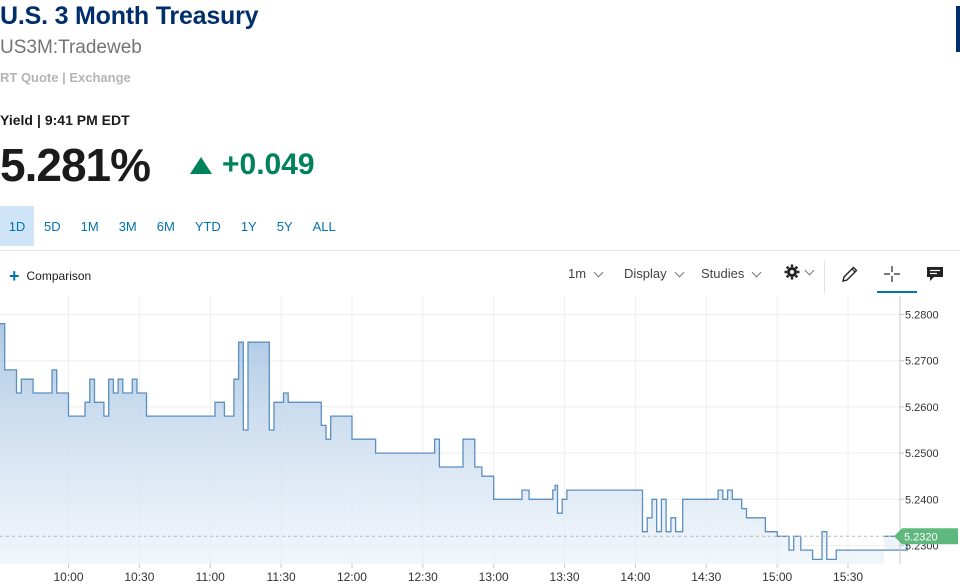 The height and width of the screenshot is (586, 960). I want to click on draw-button, so click(850, 274).